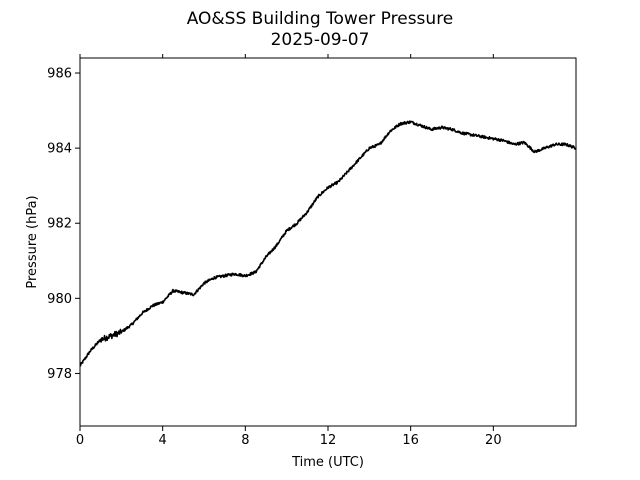 This screenshot has height=480, width=640. What do you see at coordinates (163, 440) in the screenshot?
I see `x-tick-label: 4` at bounding box center [163, 440].